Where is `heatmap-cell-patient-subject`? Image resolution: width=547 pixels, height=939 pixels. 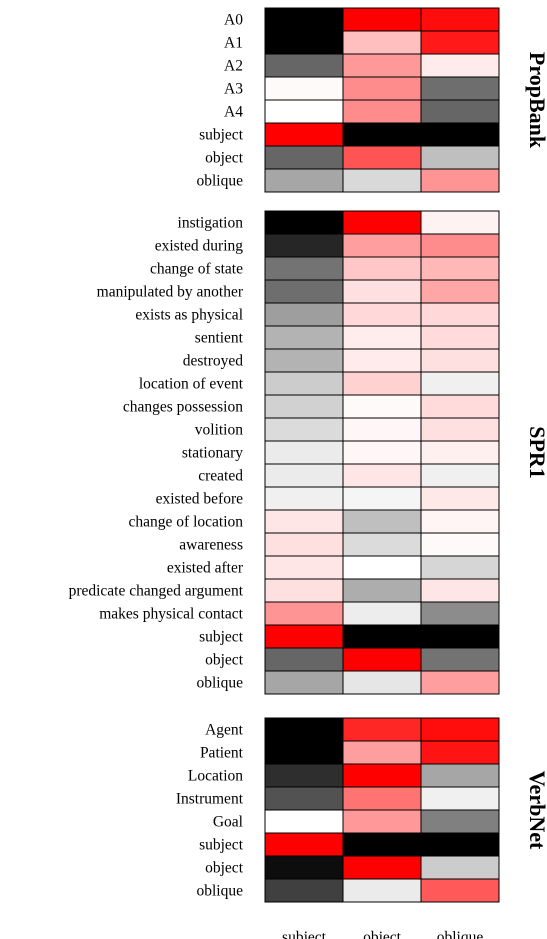 heatmap-cell-patient-subject is located at coordinates (304, 752).